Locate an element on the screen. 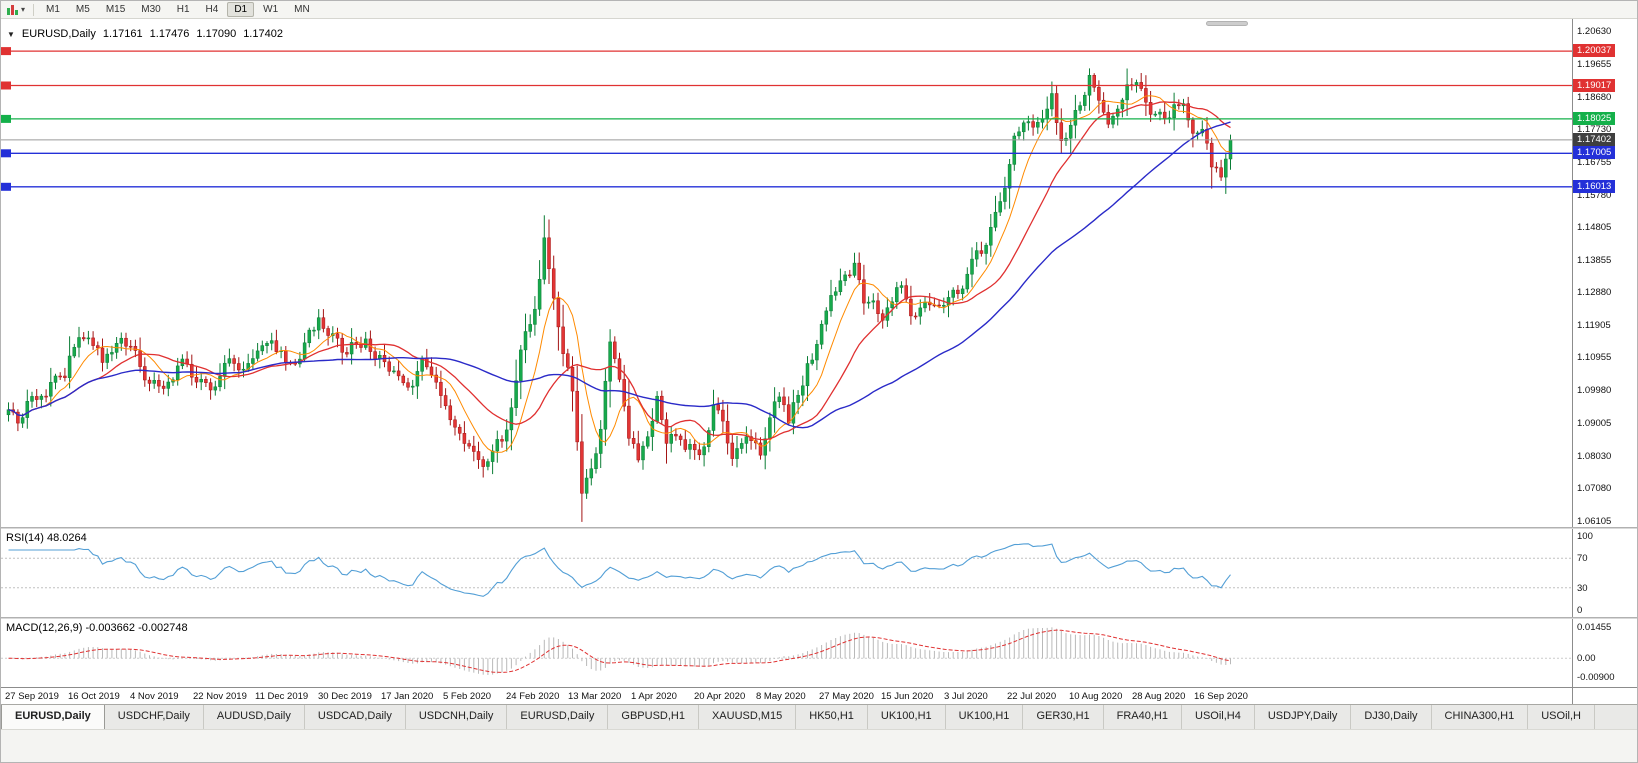 The height and width of the screenshot is (763, 1638). date-tick: 27 Sep 2019 is located at coordinates (32, 696).